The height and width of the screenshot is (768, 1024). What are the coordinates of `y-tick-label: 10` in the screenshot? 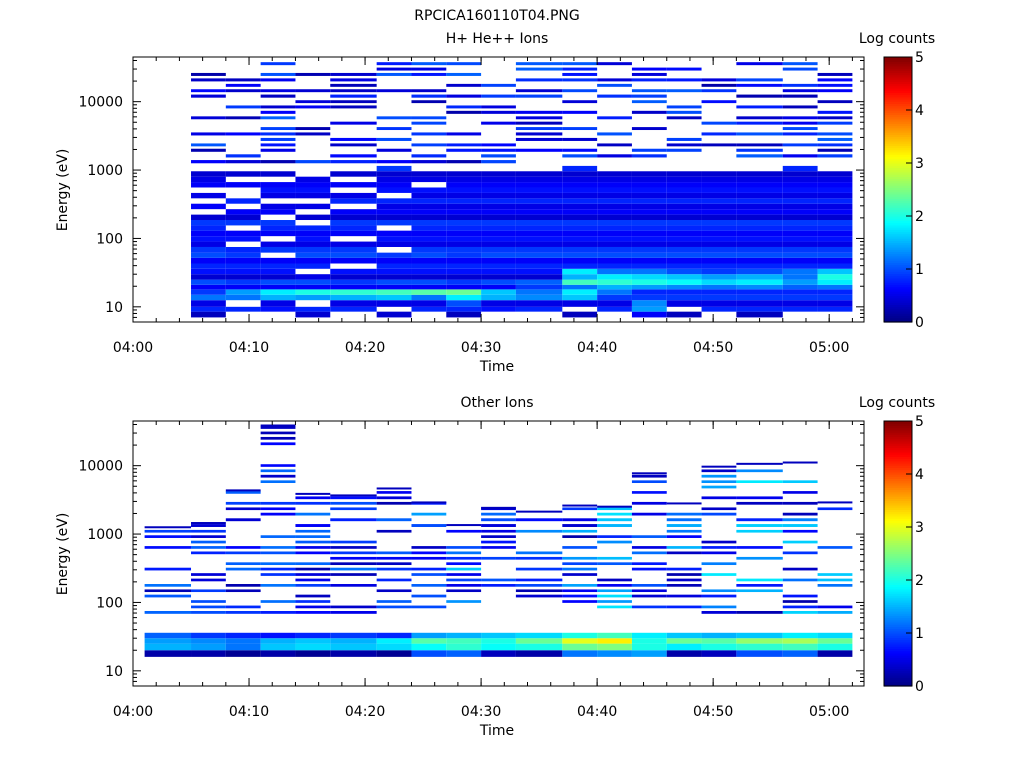 It's located at (114, 672).